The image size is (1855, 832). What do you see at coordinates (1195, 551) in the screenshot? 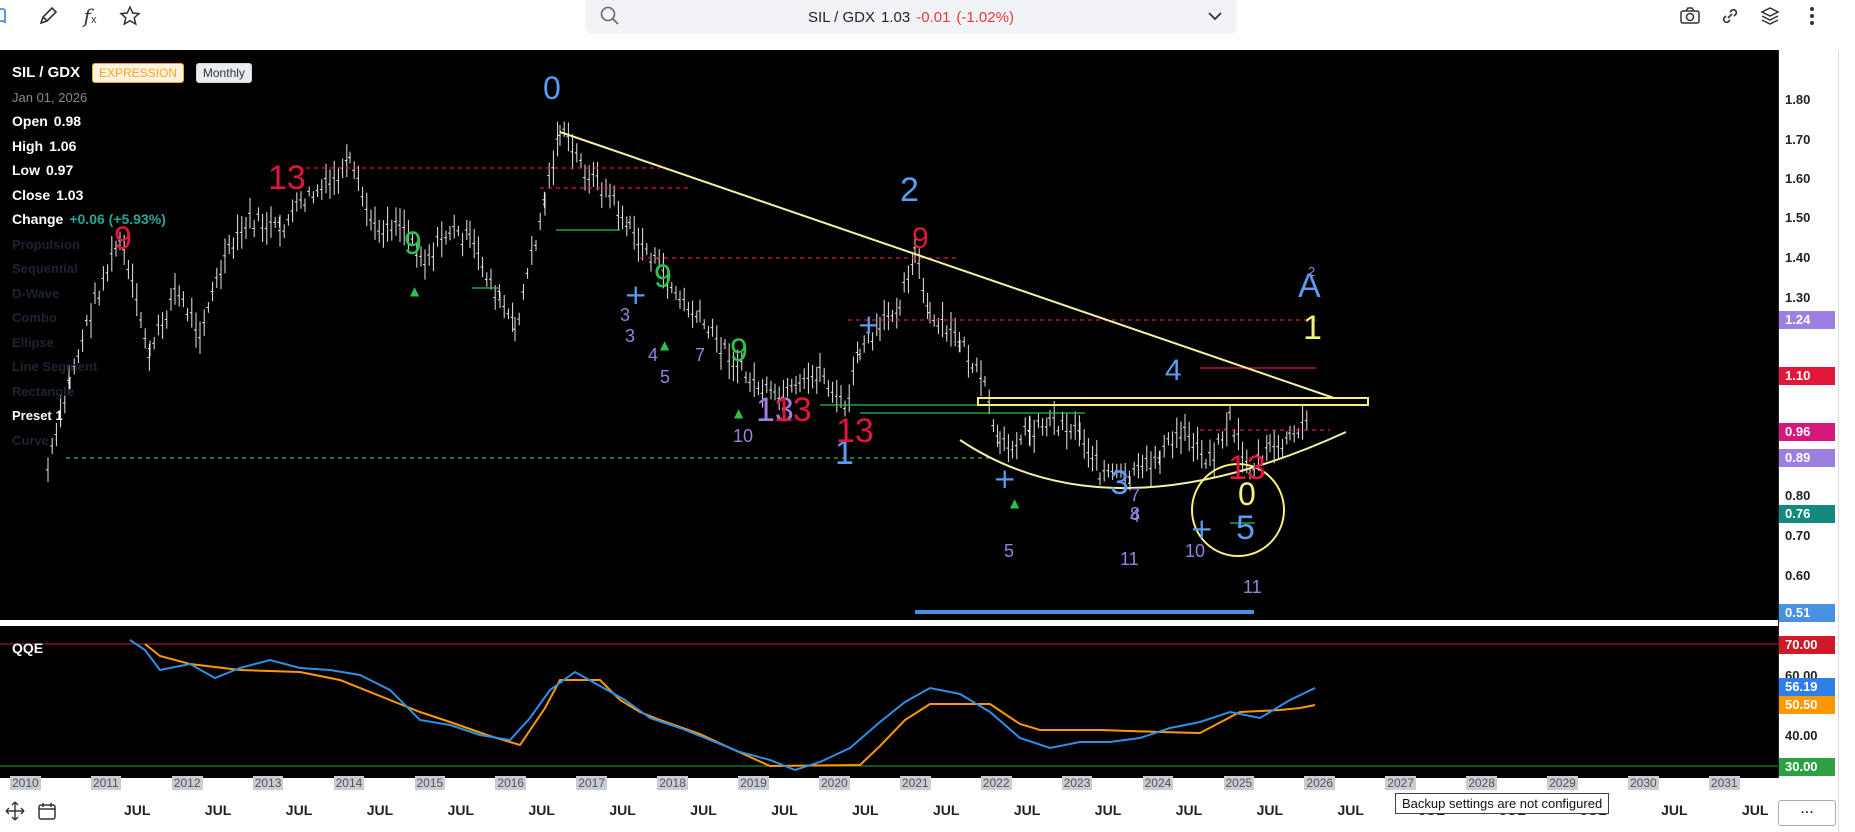
I see `chart-annotation-label: 10` at bounding box center [1195, 551].